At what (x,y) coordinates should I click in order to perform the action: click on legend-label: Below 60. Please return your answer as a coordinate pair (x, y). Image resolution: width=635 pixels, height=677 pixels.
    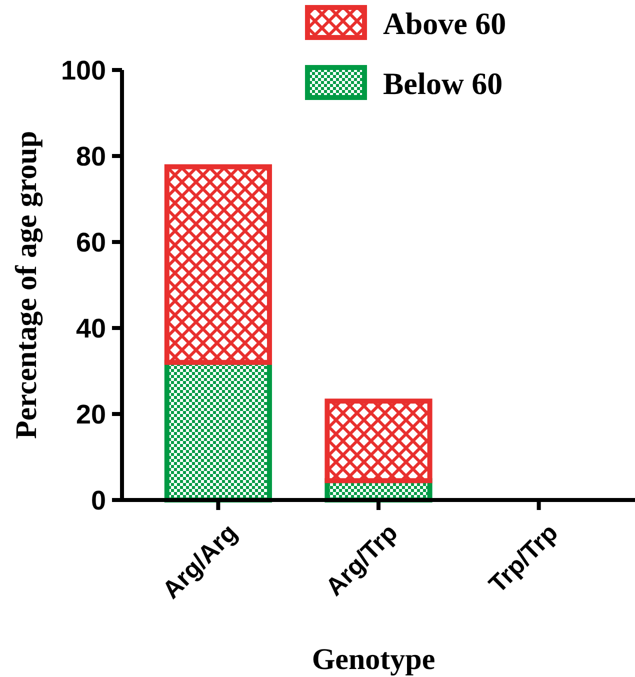
    Looking at the image, I should click on (443, 83).